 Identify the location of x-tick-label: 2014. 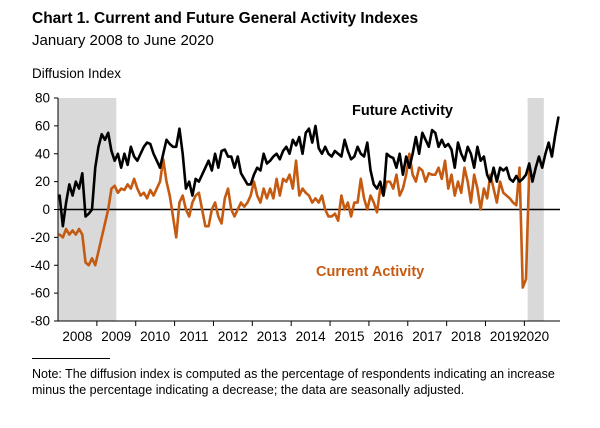
(311, 336).